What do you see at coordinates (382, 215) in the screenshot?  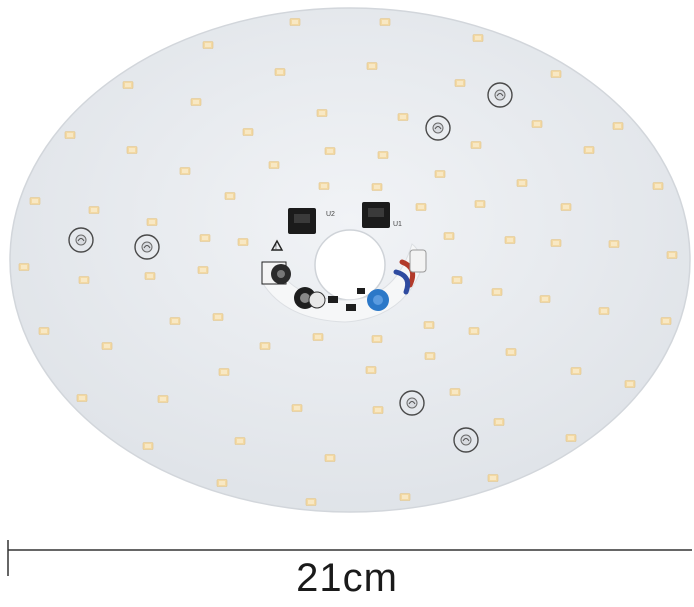 I see `driver-ic-right: U1` at bounding box center [382, 215].